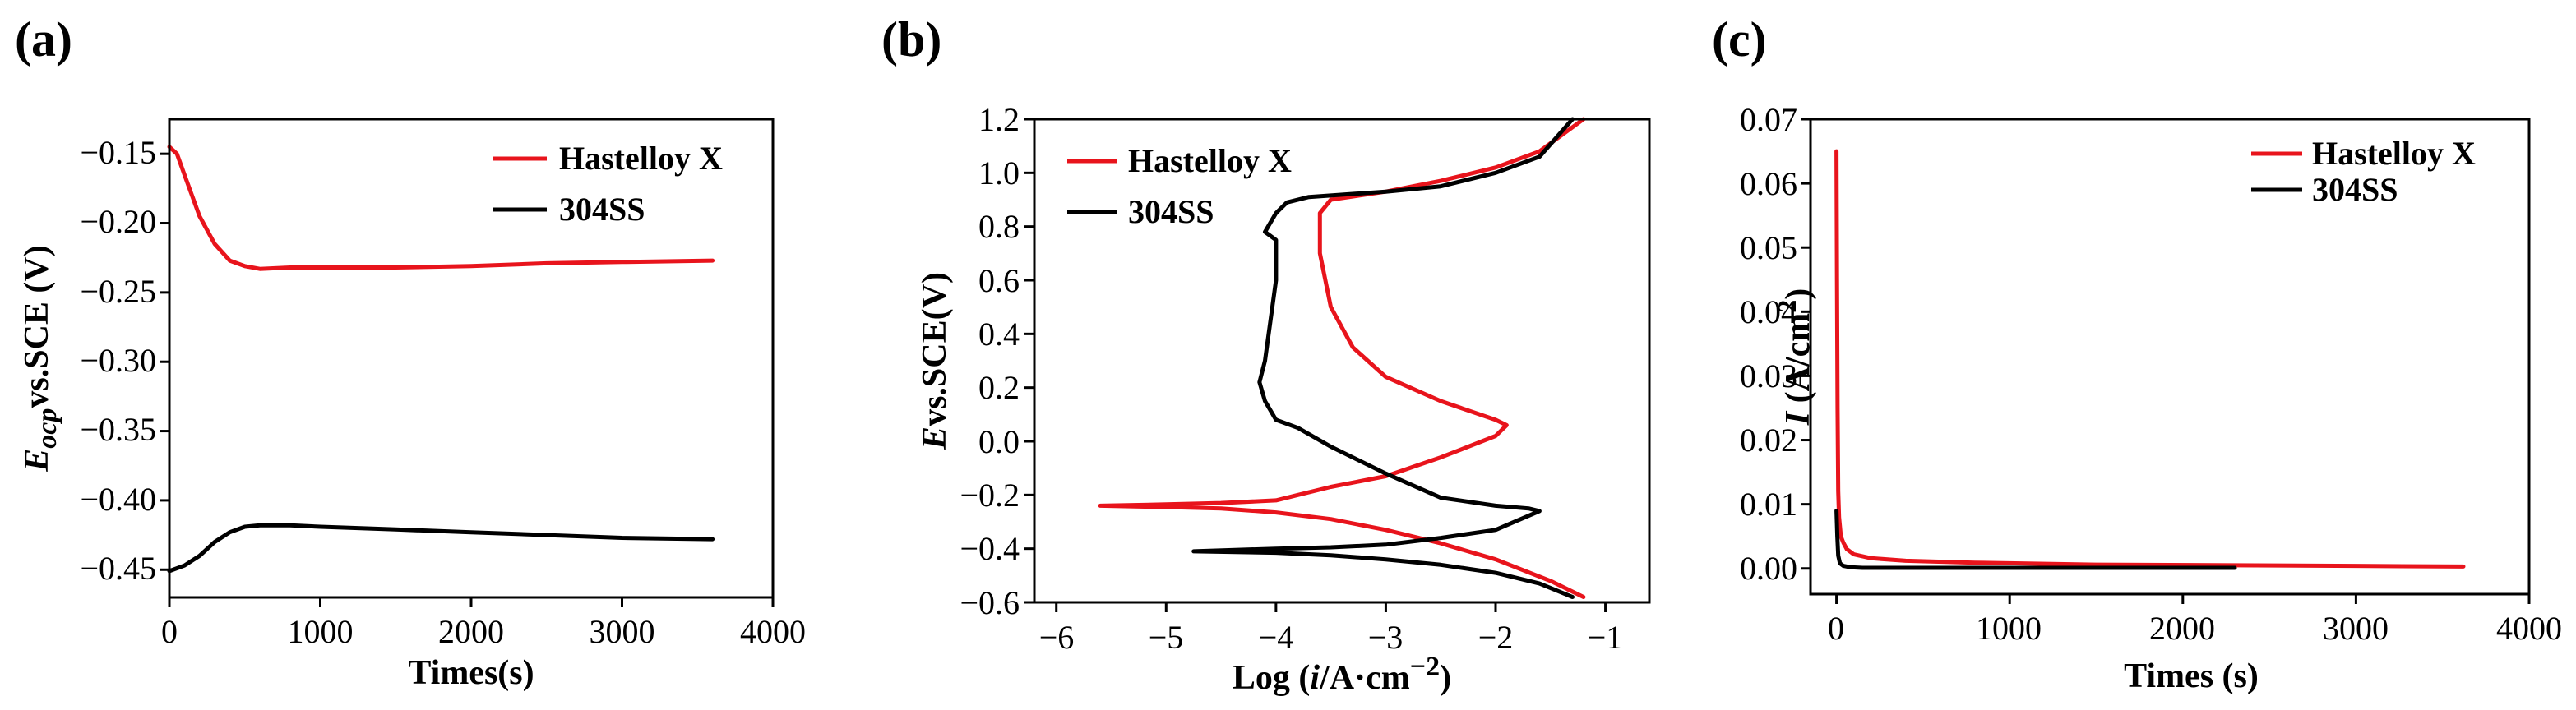 The image size is (2576, 710). What do you see at coordinates (999, 280) in the screenshot?
I see `panel-b-y-tick-label: 0.6` at bounding box center [999, 280].